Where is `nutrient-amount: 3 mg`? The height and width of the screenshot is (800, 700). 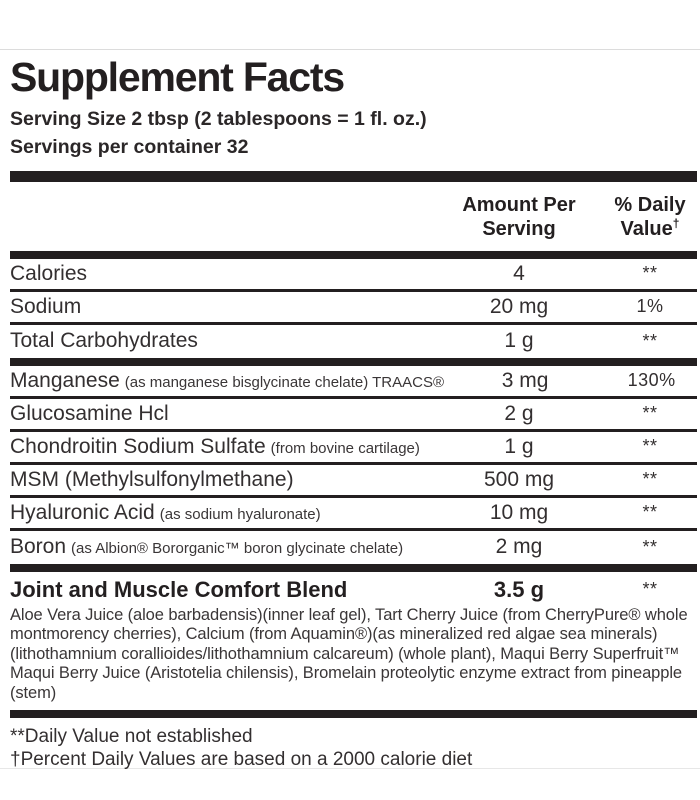 nutrient-amount: 3 mg is located at coordinates (525, 380).